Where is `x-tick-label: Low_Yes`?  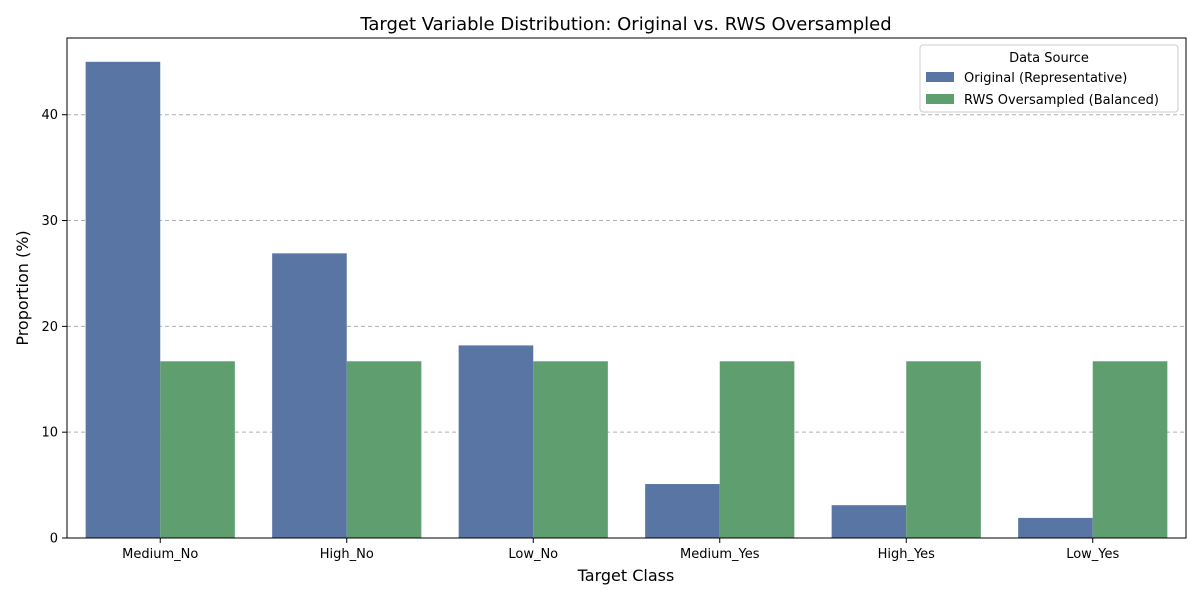
x-tick-label: Low_Yes is located at coordinates (1092, 554).